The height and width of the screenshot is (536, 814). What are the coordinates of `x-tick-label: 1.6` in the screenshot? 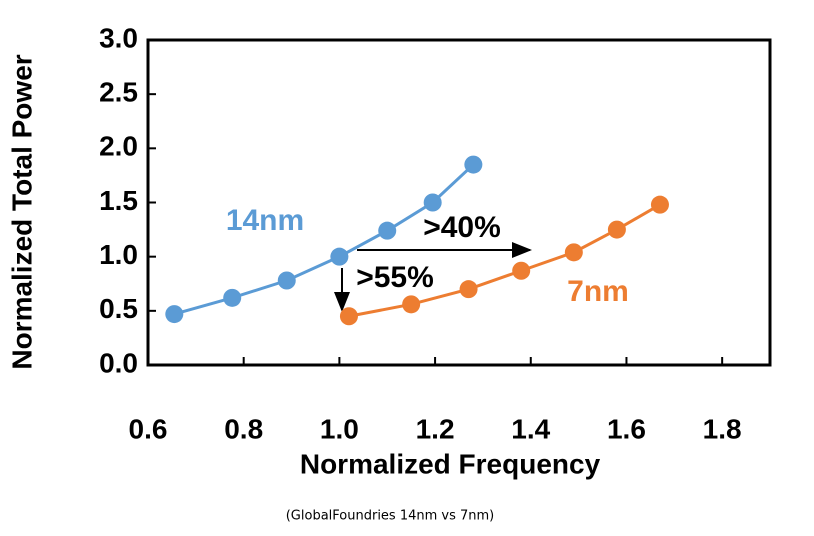 It's located at (626, 428).